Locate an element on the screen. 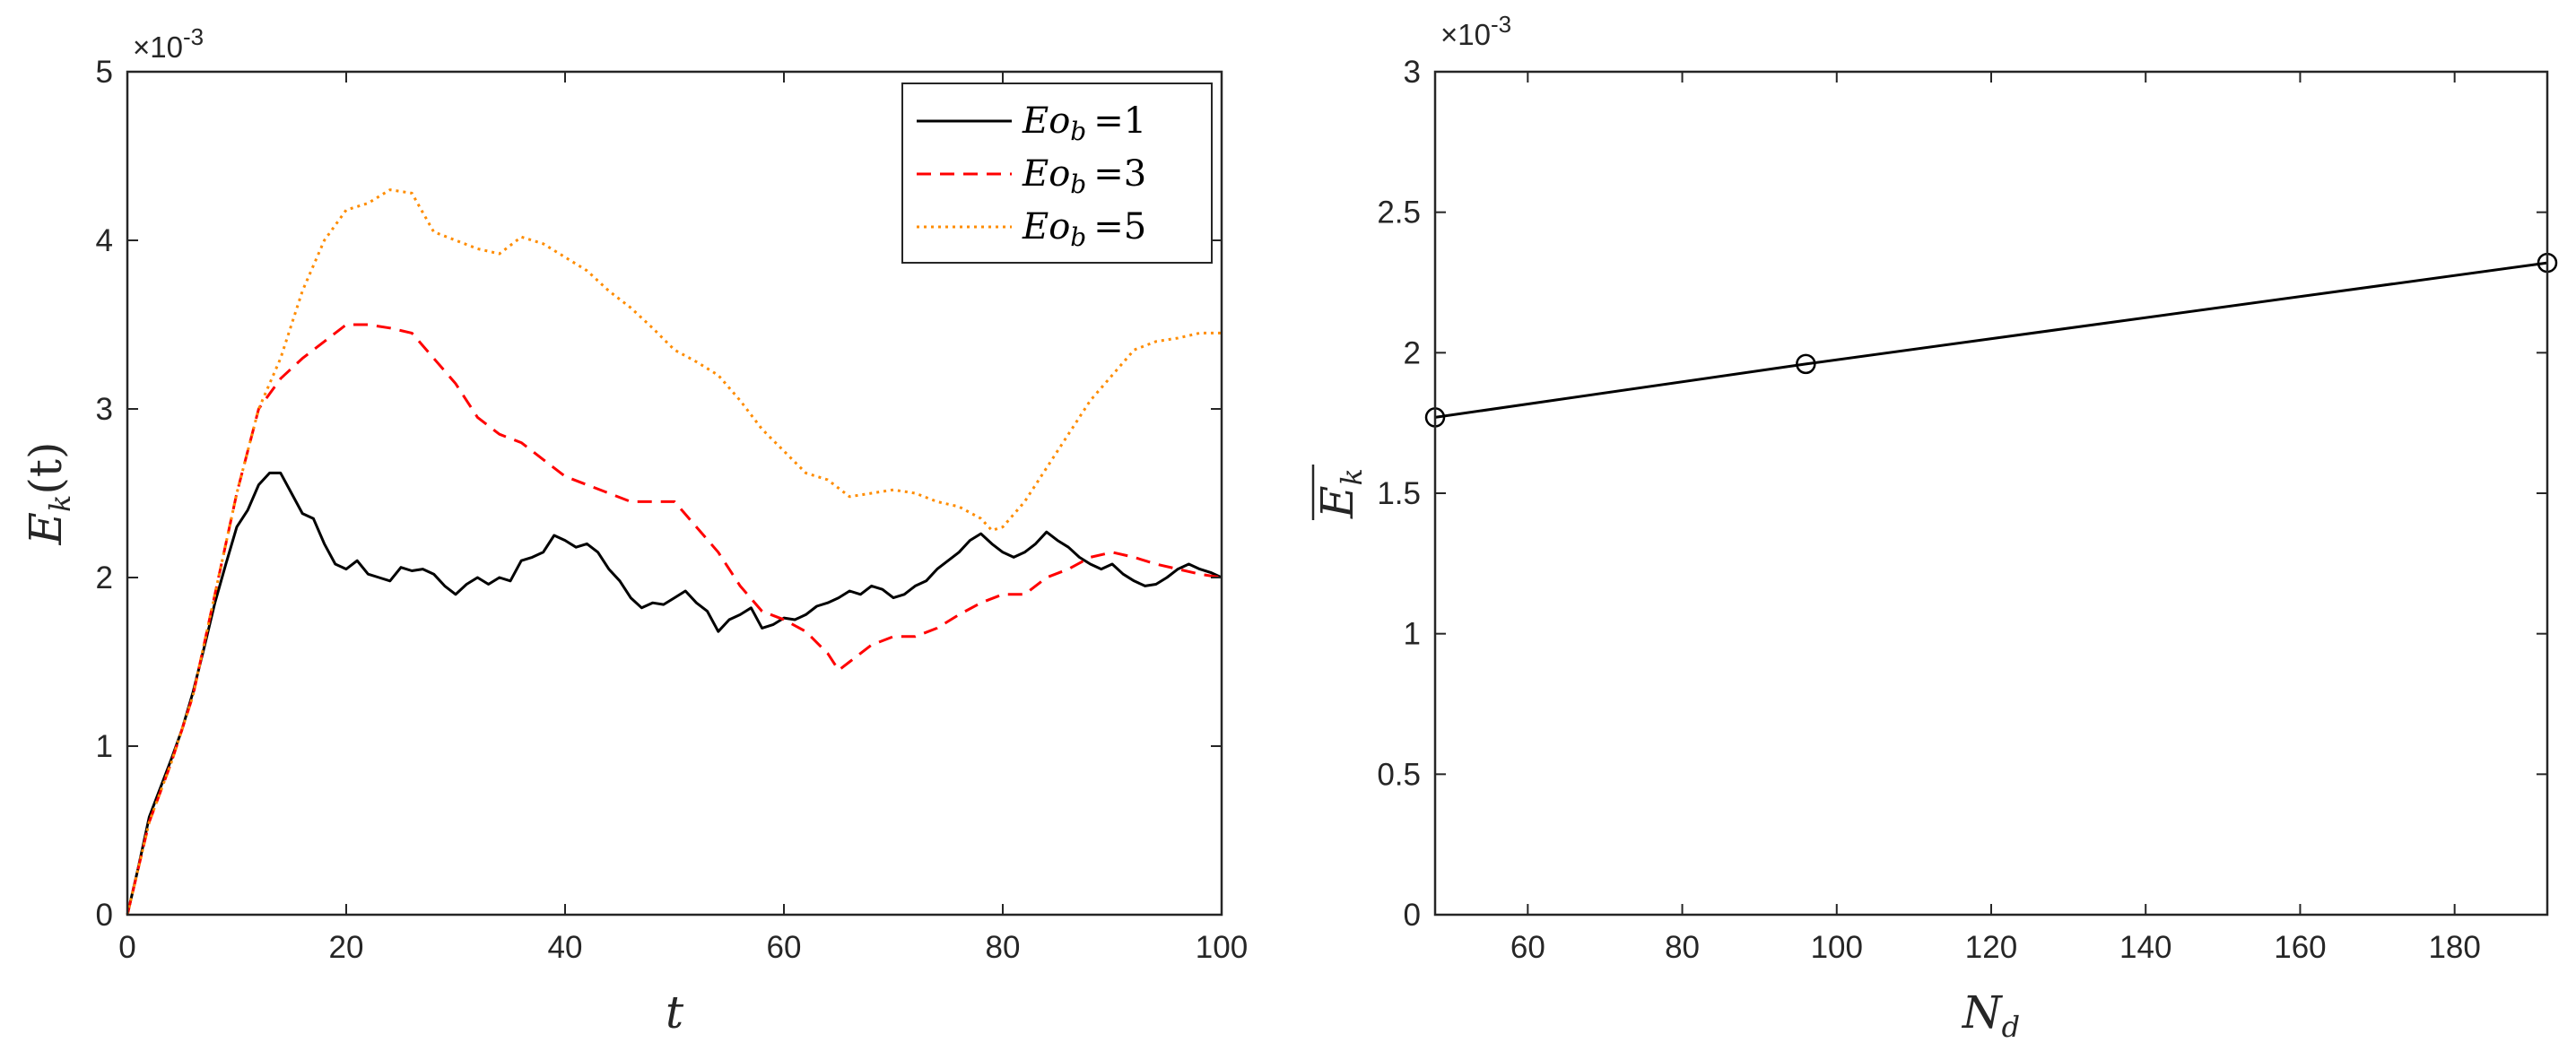  y-tick-label: 1.5 is located at coordinates (1399, 493).